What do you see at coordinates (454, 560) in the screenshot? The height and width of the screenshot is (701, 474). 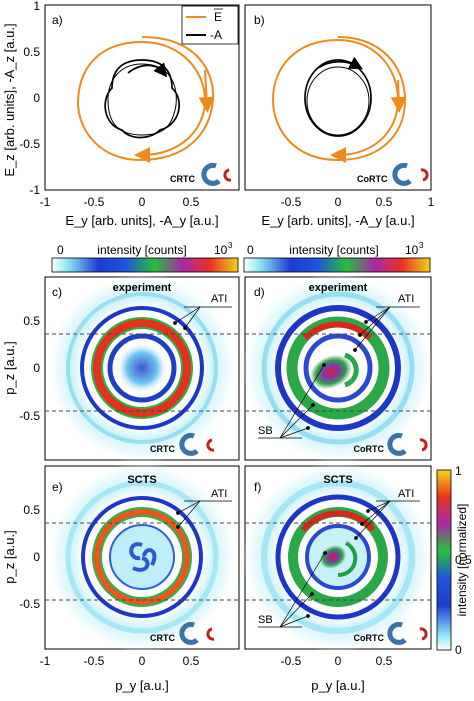 I see `colorbar-normalized: 1 0.5 0 intensity [normalized]` at bounding box center [454, 560].